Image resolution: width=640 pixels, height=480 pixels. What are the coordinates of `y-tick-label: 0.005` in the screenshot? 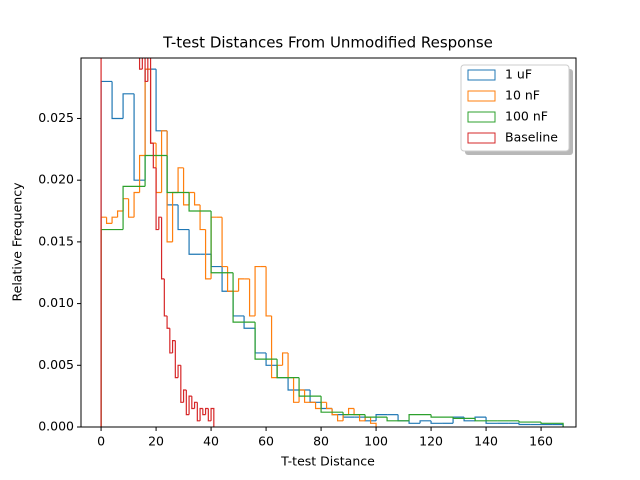 It's located at (56, 364).